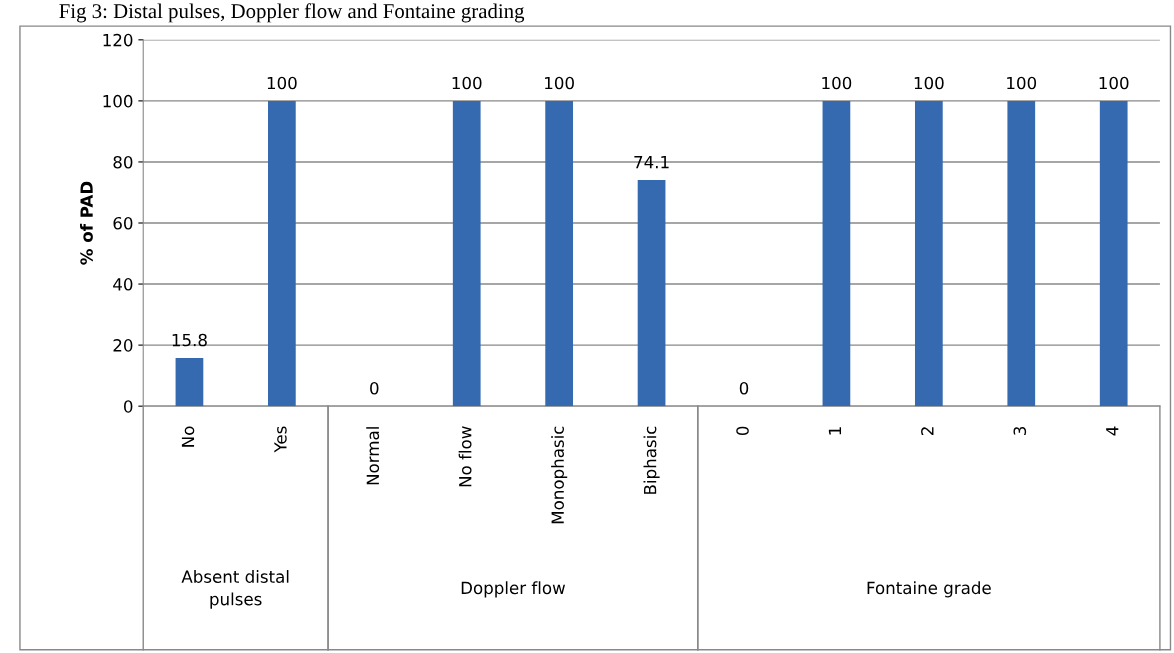 Image resolution: width=1174 pixels, height=653 pixels. What do you see at coordinates (128, 406) in the screenshot?
I see `y-tick-label: 0` at bounding box center [128, 406].